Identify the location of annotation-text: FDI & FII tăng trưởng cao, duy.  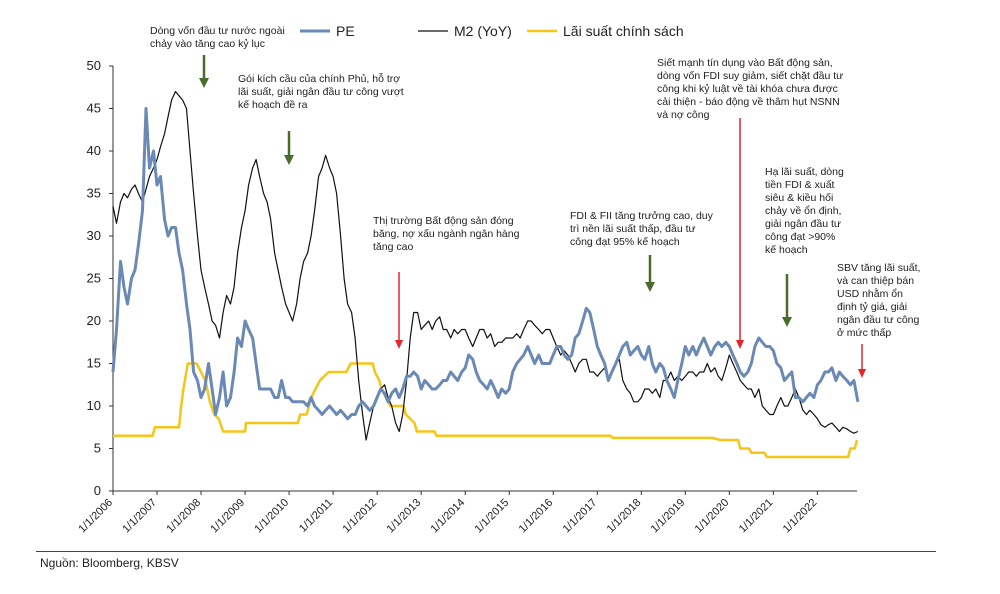
(642, 216).